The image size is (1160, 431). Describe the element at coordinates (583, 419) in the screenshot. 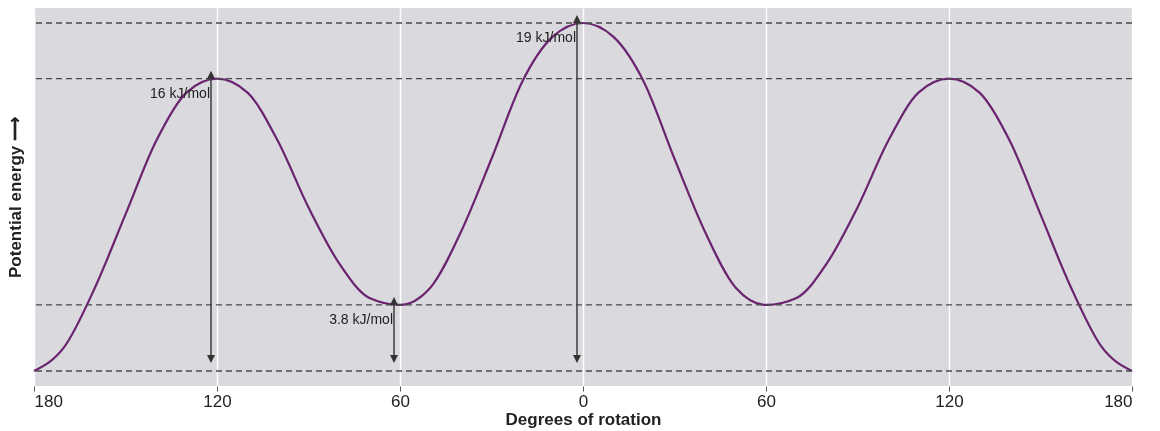

I see `x-axis-title: Degrees of rotation` at that location.